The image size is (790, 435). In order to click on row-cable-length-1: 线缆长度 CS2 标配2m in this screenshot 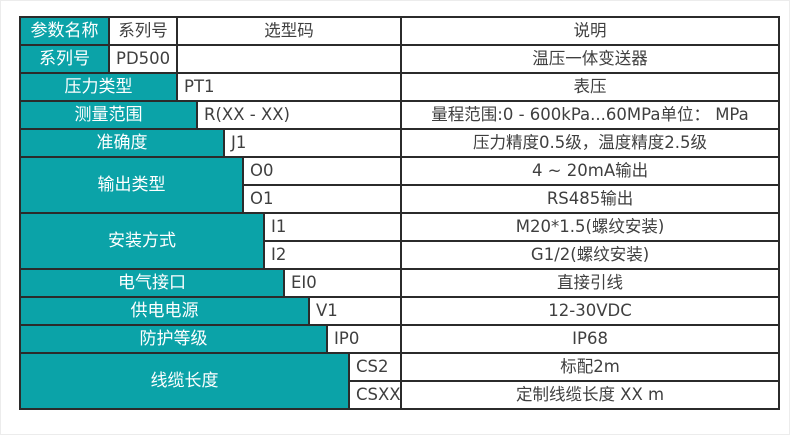, I will do `click(400, 381)`.